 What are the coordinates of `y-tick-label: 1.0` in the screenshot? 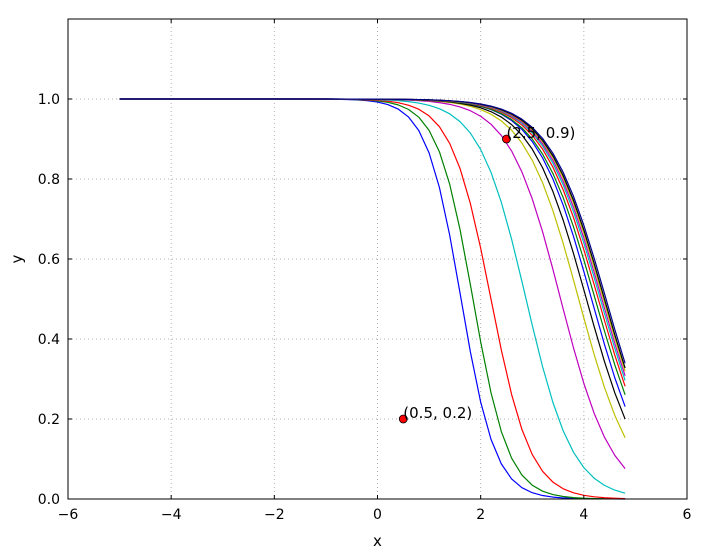 It's located at (49, 100).